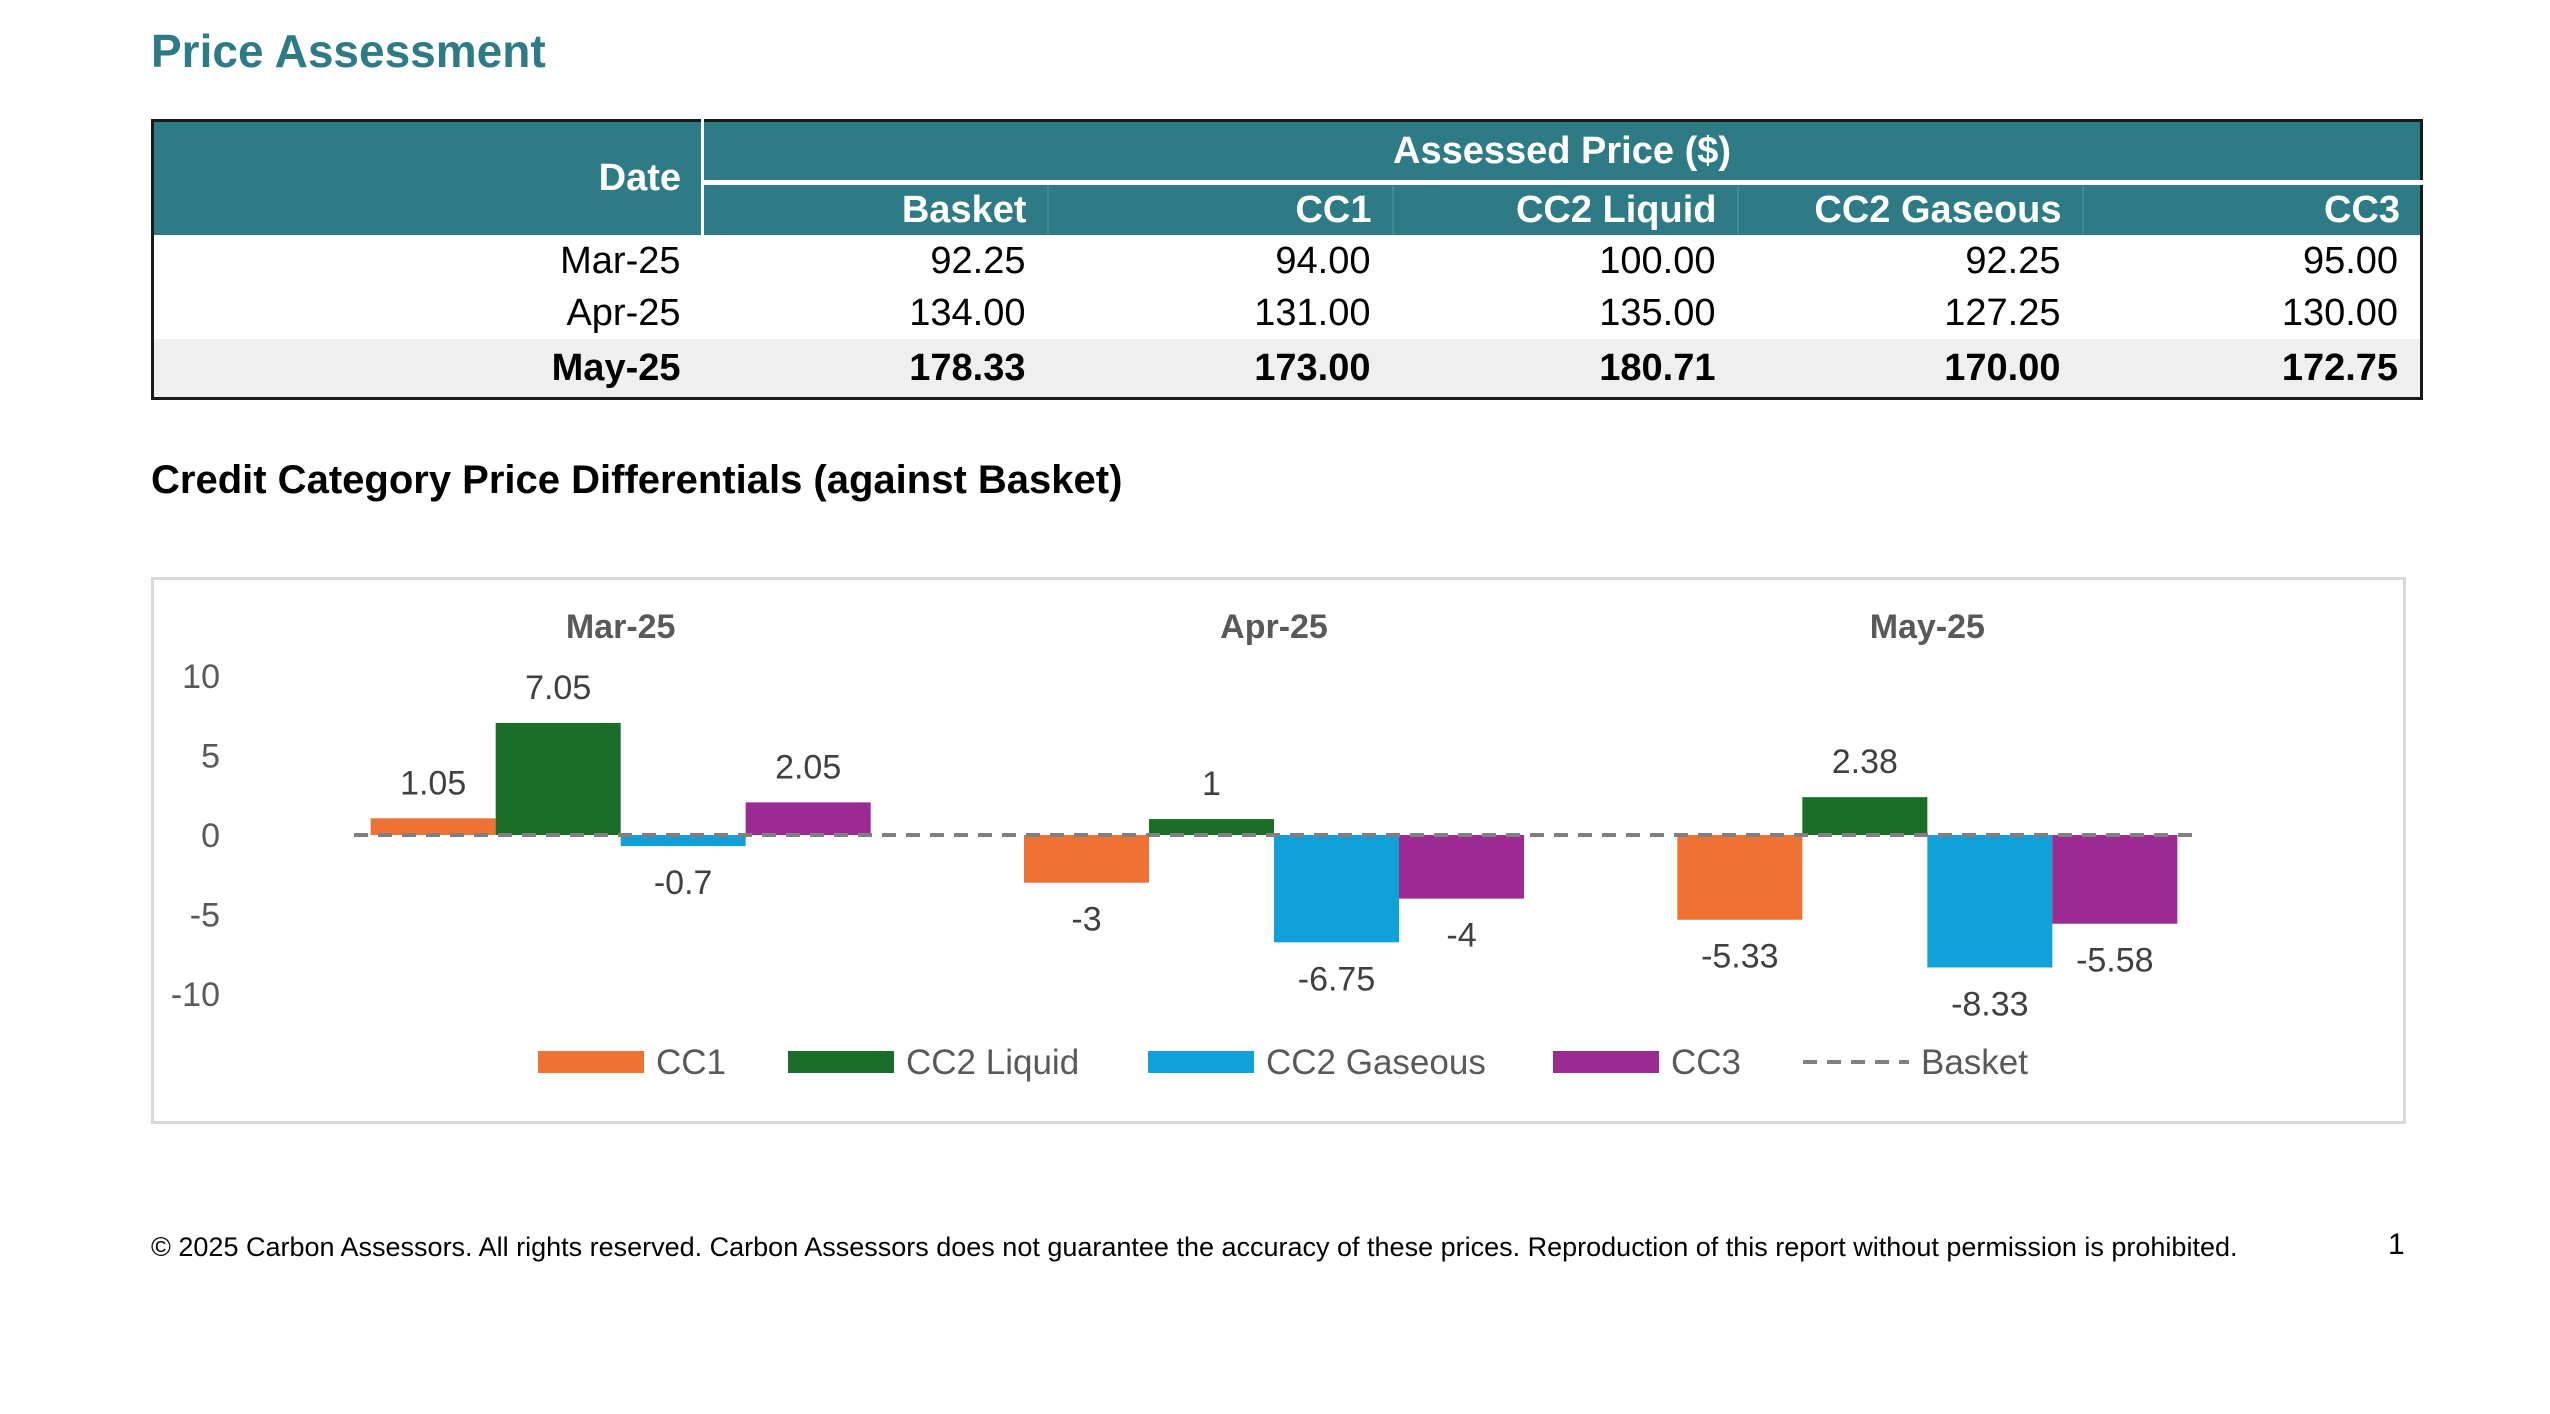 The image size is (2550, 1414). I want to click on date-column-header: Date, so click(428, 177).